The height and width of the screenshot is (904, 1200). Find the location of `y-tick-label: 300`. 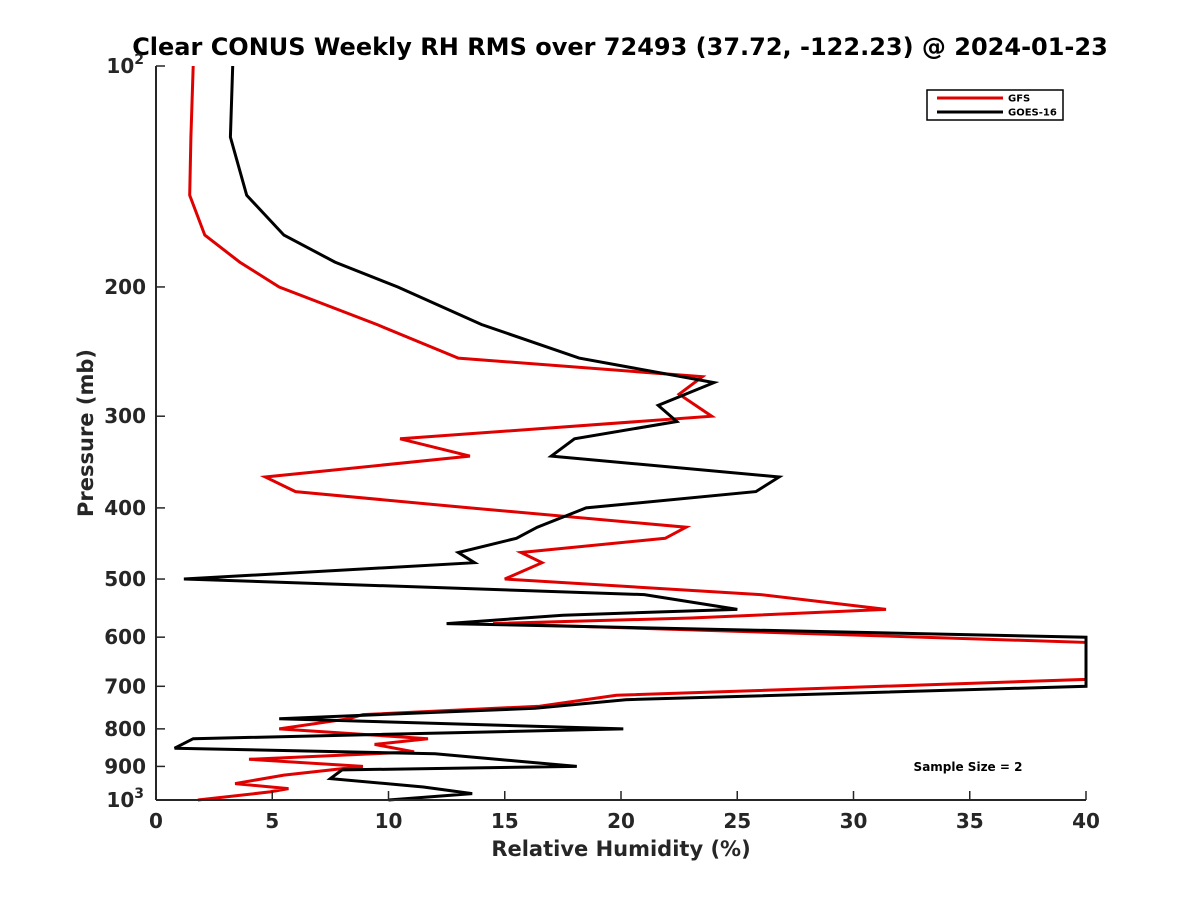

y-tick-label: 300 is located at coordinates (125, 416).